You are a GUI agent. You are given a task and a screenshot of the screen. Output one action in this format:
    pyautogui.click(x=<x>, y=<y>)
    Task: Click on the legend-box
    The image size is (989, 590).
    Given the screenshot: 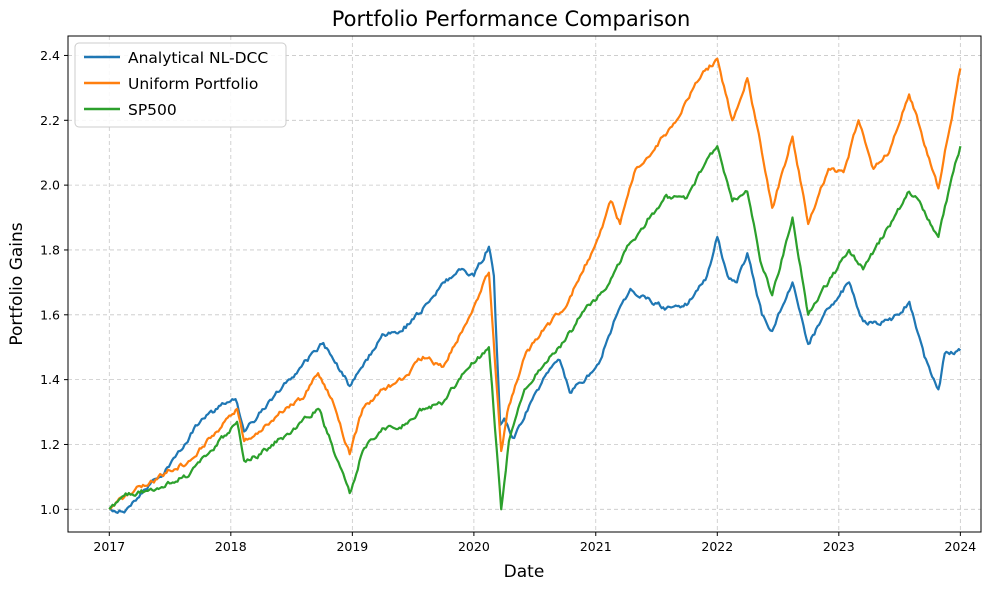 What is the action you would take?
    pyautogui.click(x=180, y=85)
    